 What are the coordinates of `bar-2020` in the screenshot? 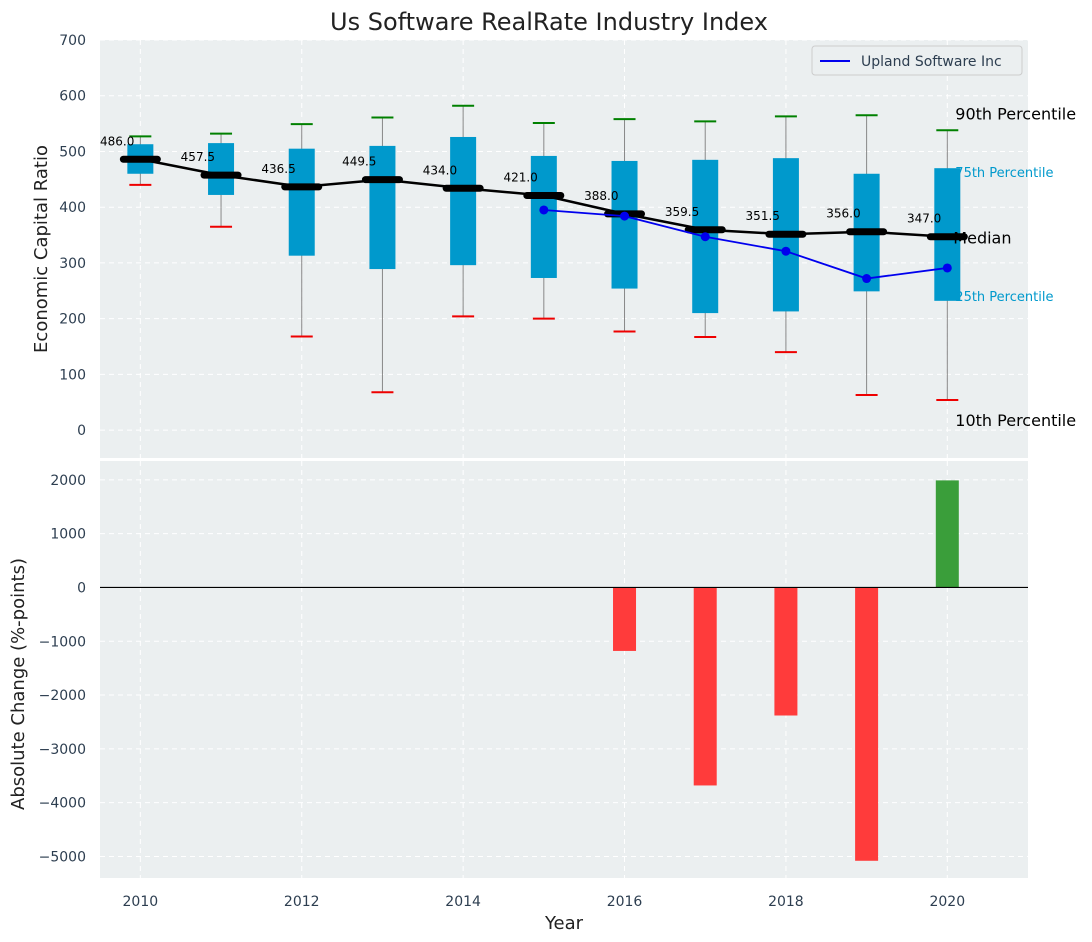 It's located at (947, 534).